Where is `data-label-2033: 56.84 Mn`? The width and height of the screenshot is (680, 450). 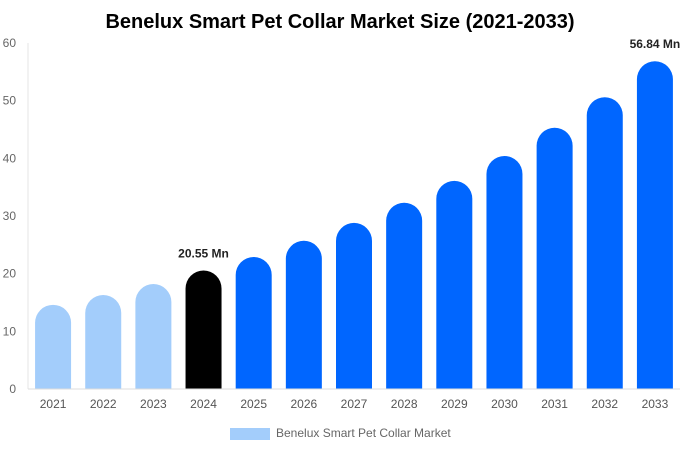 data-label-2033: 56.84 Mn is located at coordinates (655, 44).